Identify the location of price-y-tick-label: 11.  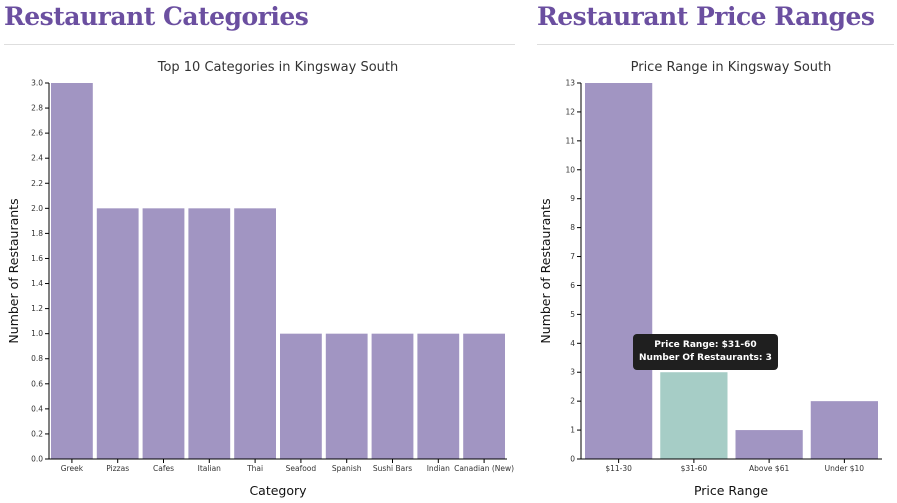
(570, 140).